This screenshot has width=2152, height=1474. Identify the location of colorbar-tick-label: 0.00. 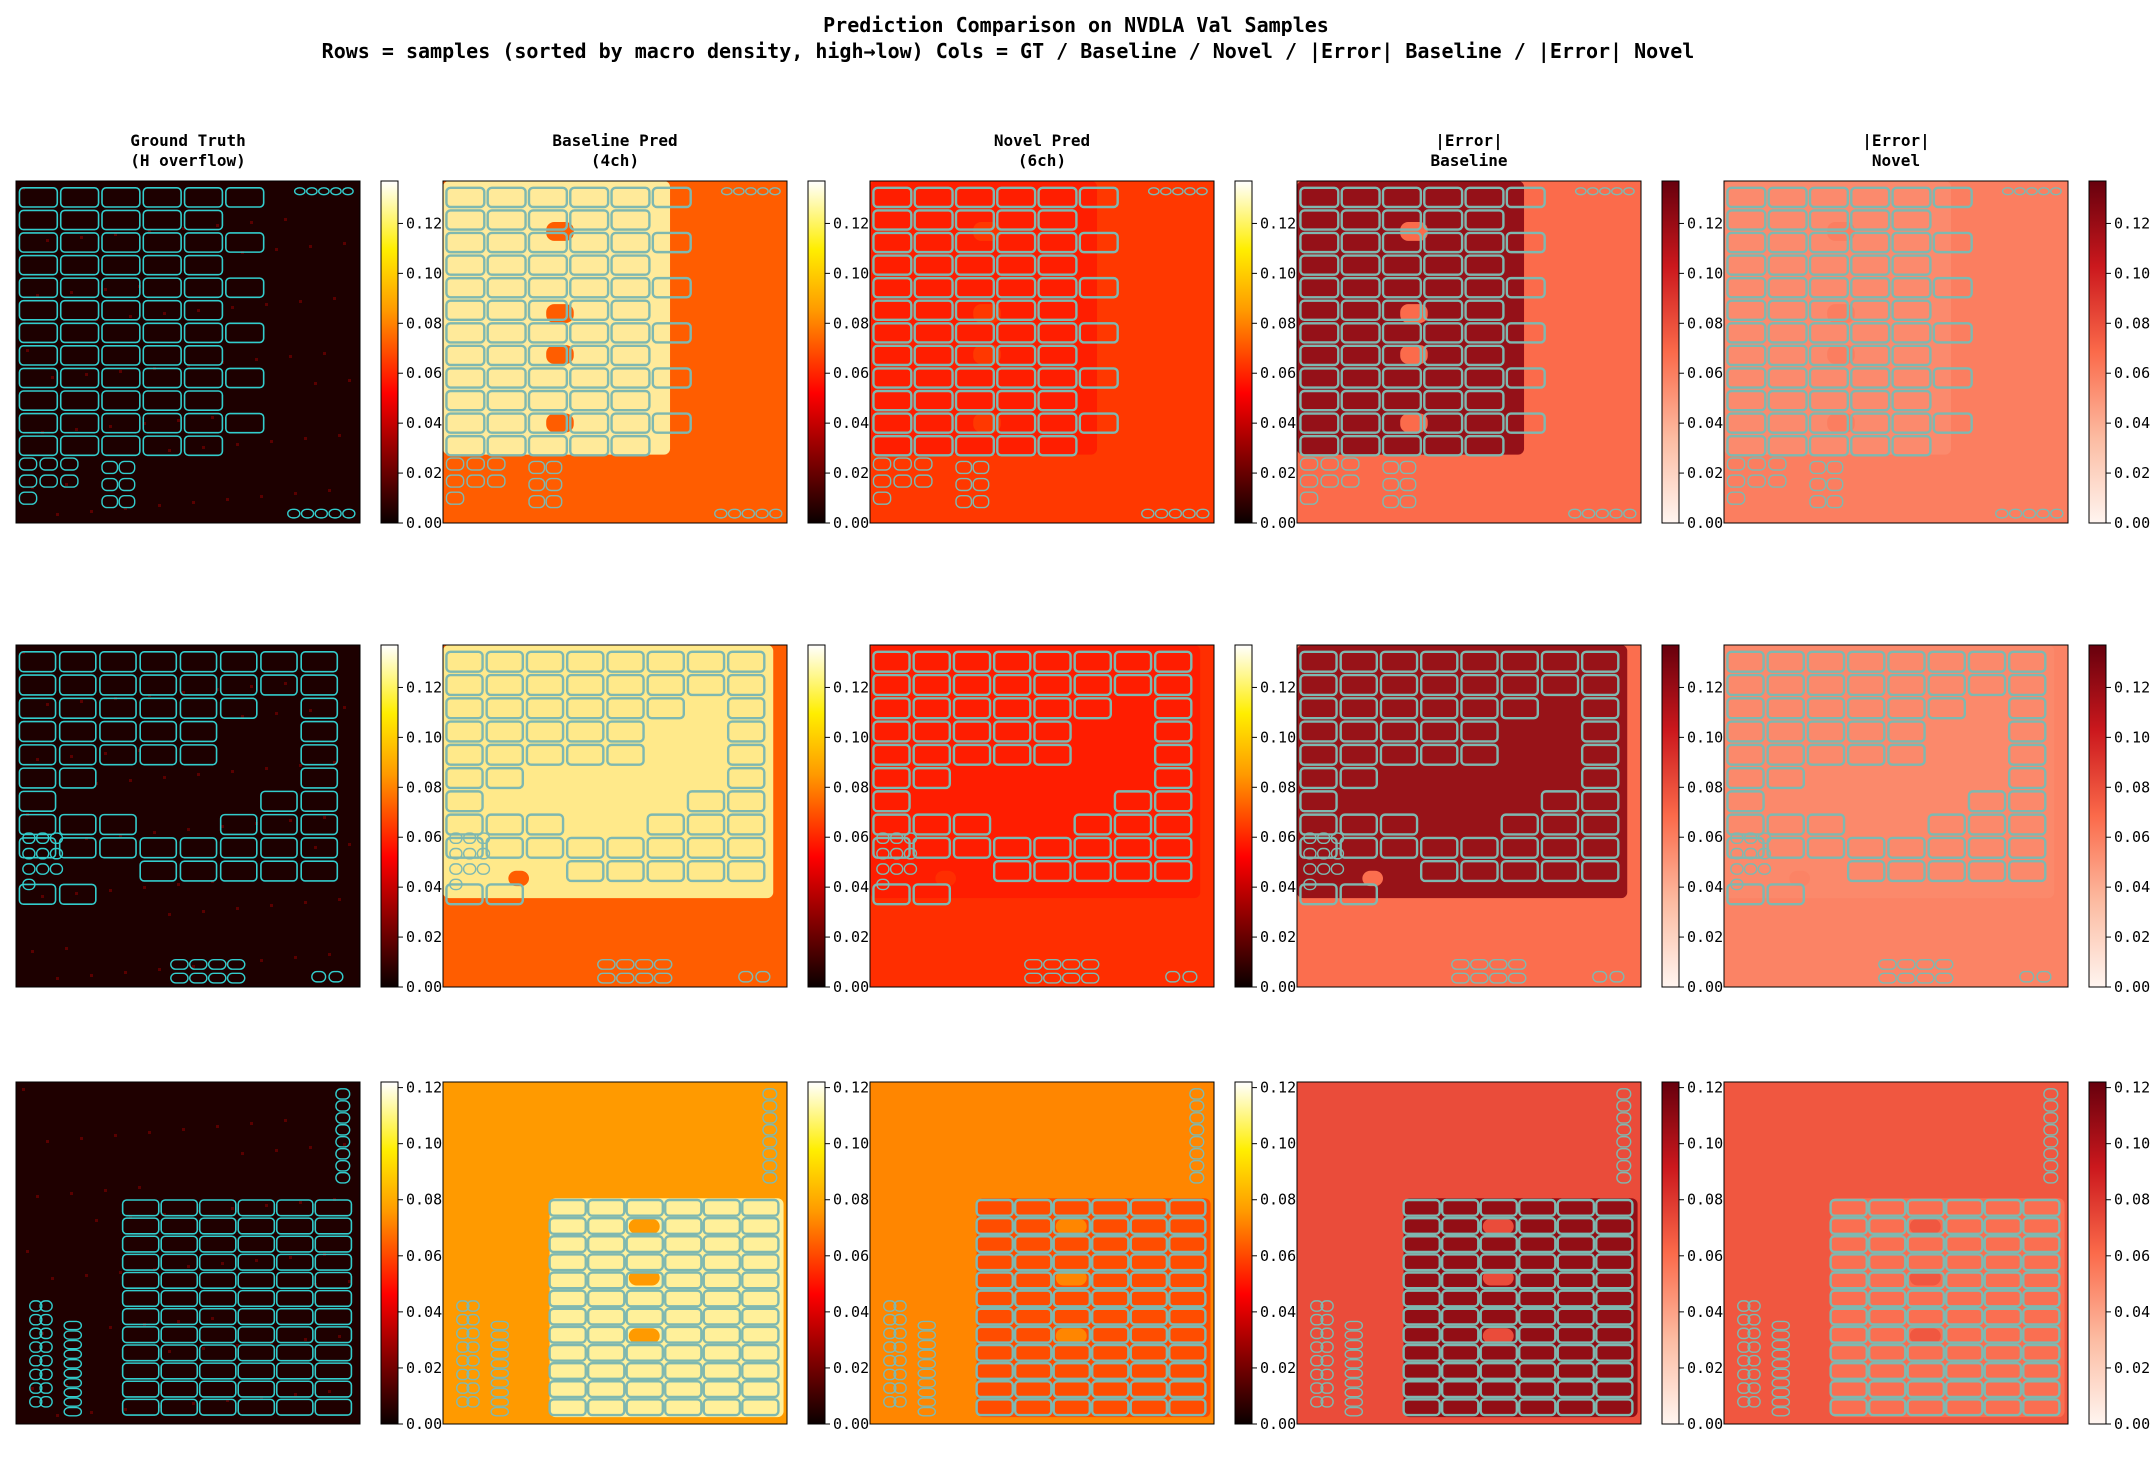
(851, 1424).